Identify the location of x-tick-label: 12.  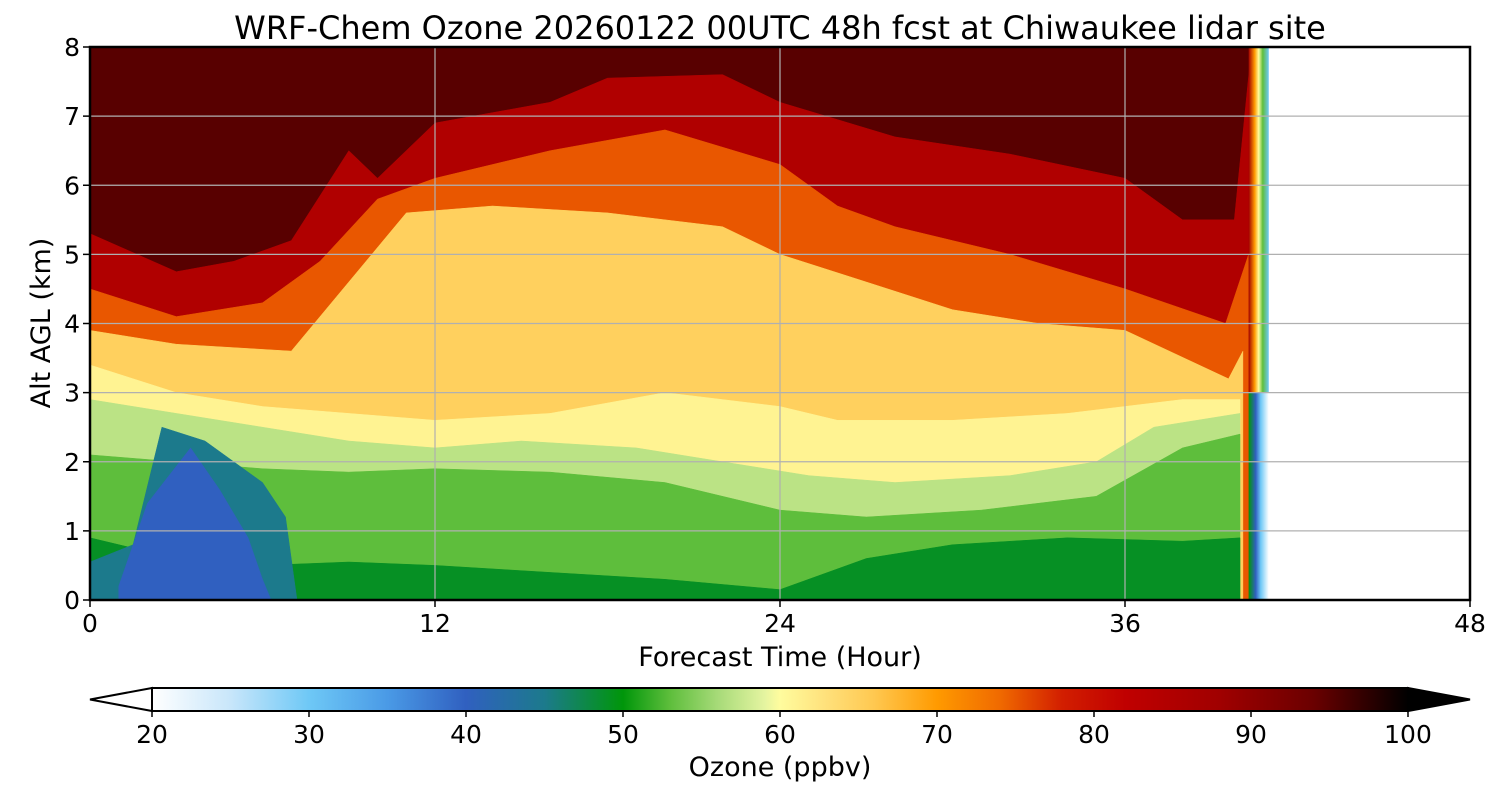
(435, 623).